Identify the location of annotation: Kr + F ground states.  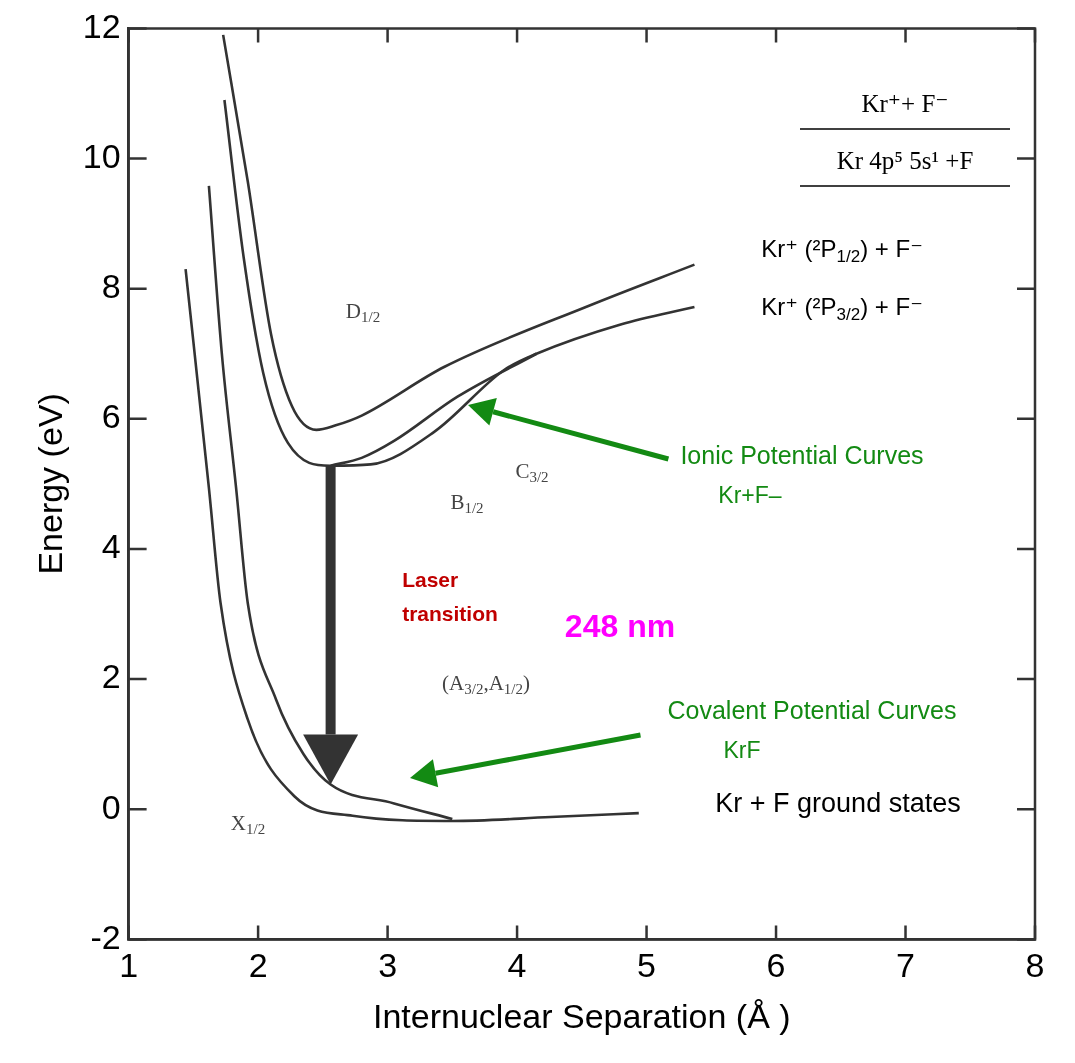
(838, 803).